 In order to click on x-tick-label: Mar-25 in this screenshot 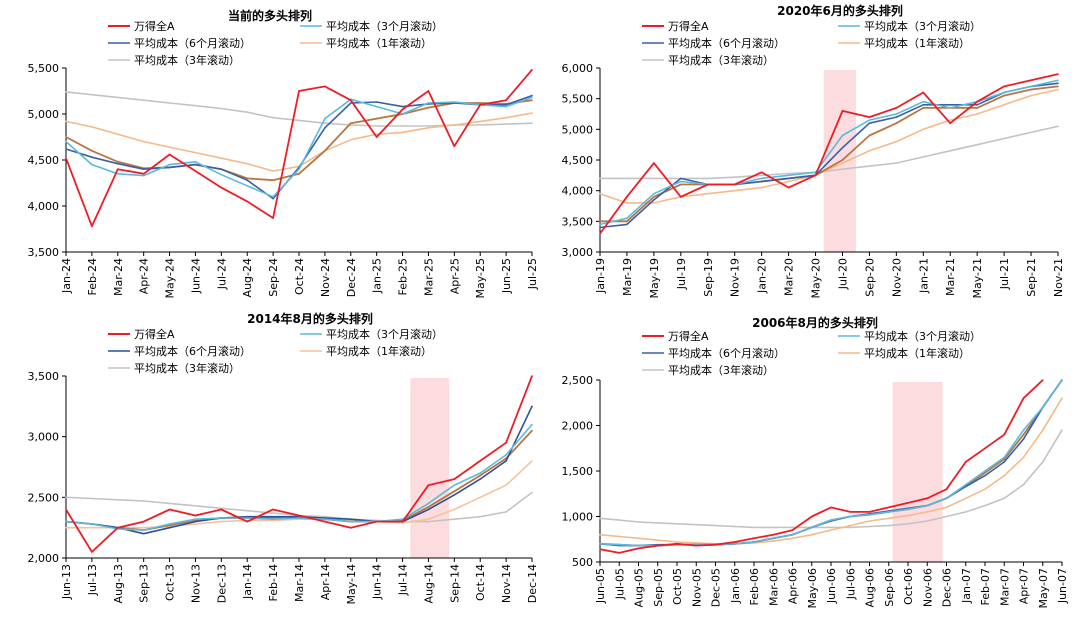, I will do `click(428, 277)`.